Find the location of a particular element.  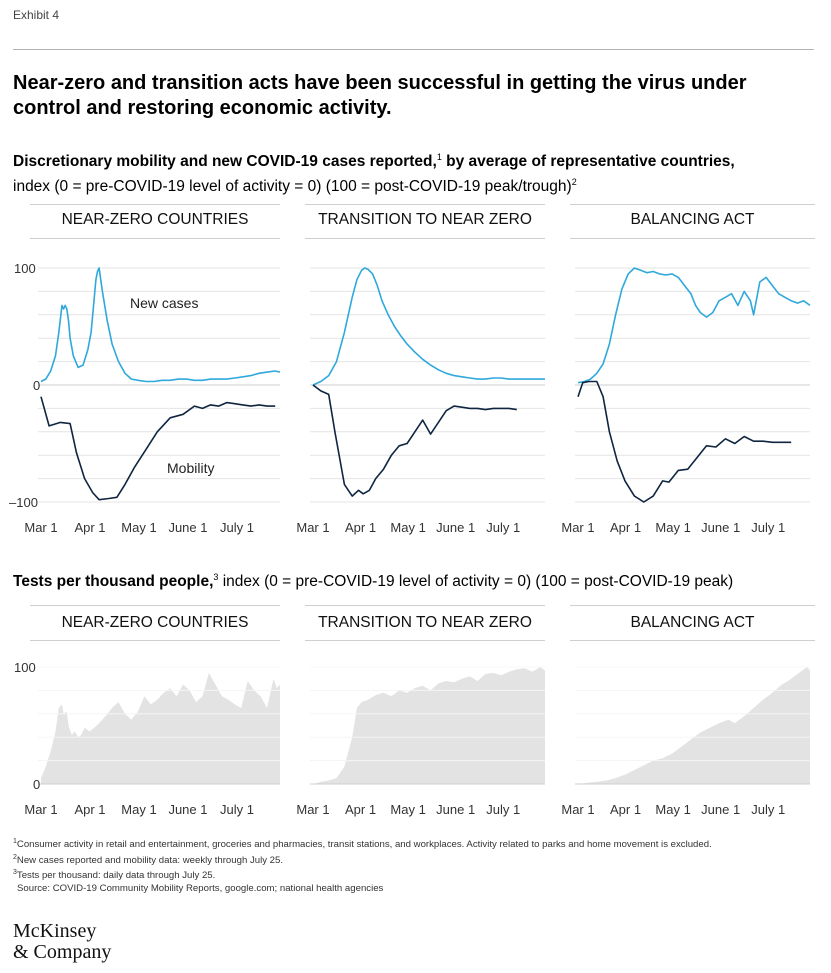

footnote-ref-3: 3 is located at coordinates (216, 577).